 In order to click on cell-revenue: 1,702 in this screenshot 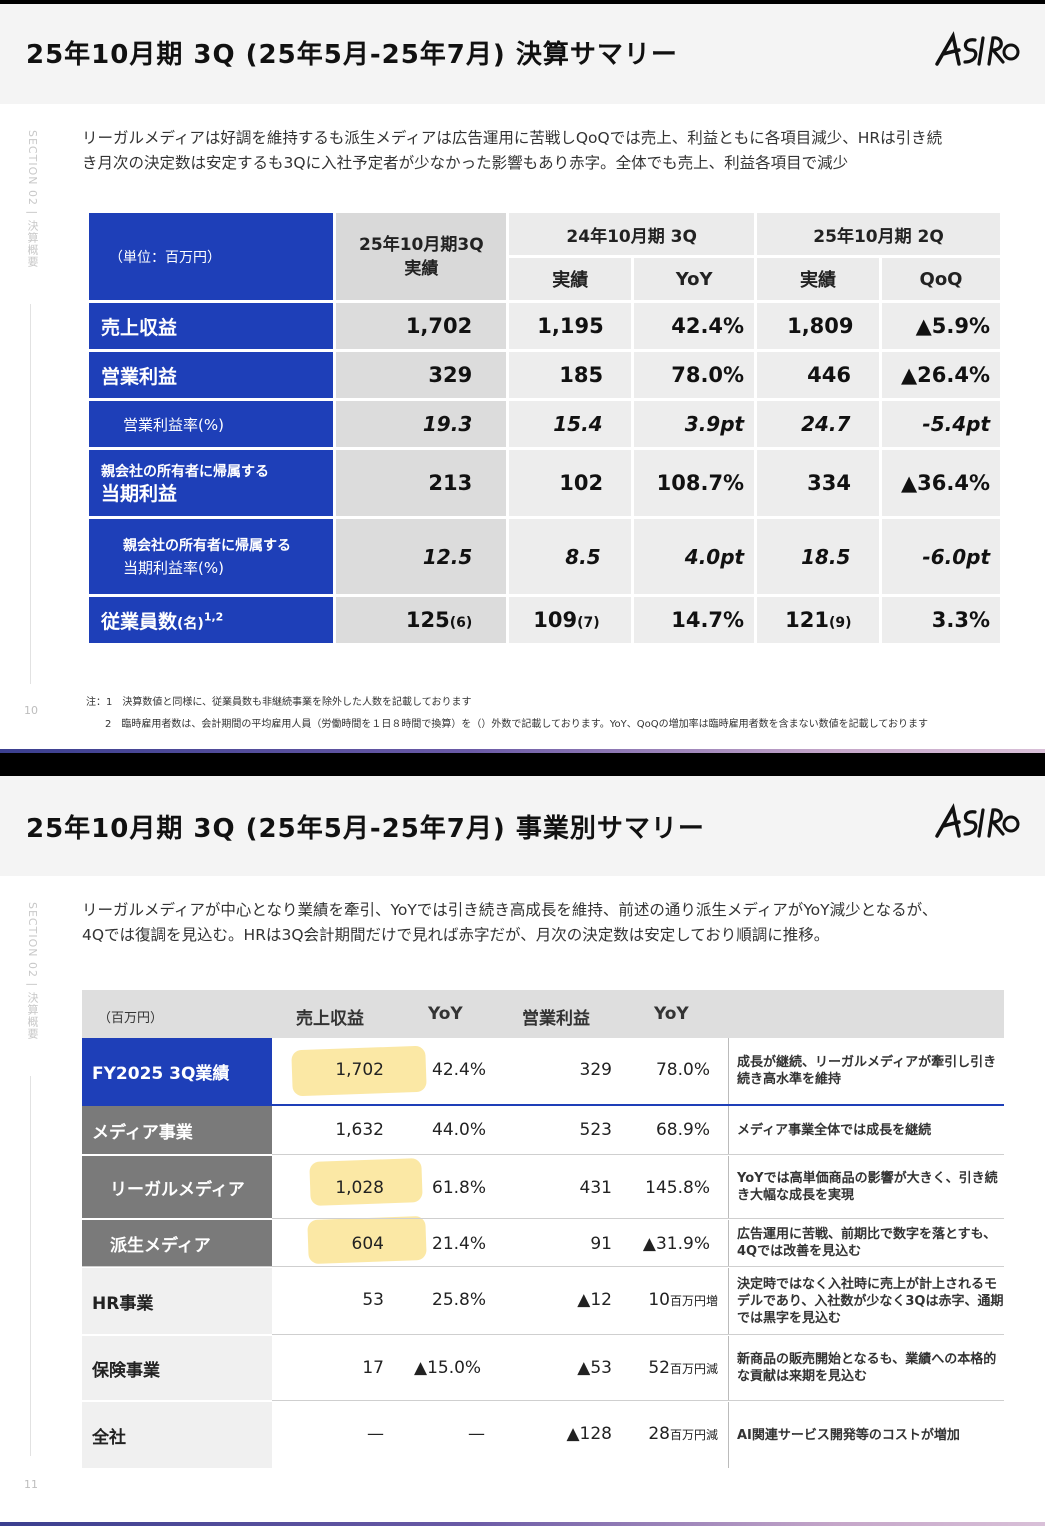, I will do `click(359, 1070)`.